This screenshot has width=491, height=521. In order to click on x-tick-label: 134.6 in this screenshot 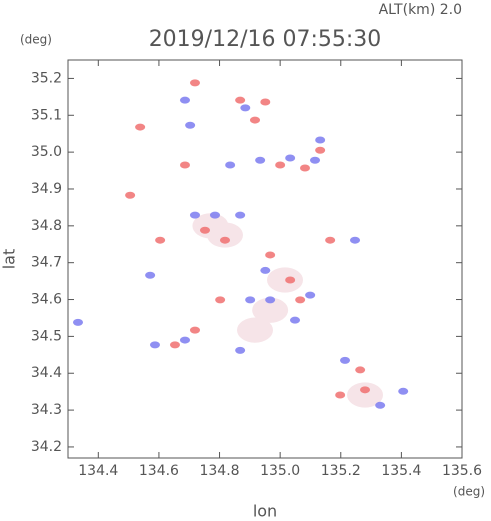, I will do `click(159, 471)`.